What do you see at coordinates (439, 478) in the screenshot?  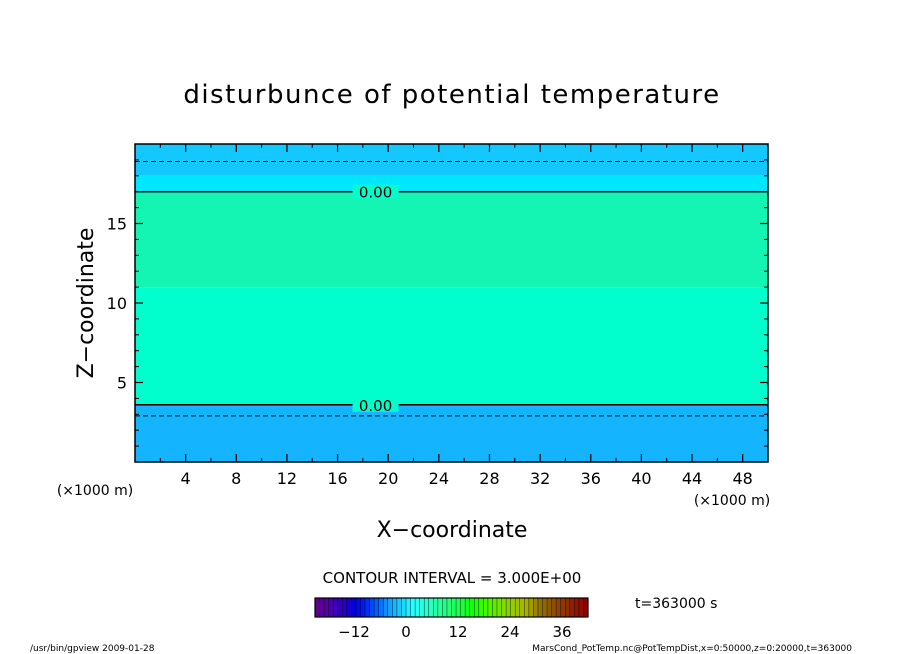 I see `x-tick-label: 24` at bounding box center [439, 478].